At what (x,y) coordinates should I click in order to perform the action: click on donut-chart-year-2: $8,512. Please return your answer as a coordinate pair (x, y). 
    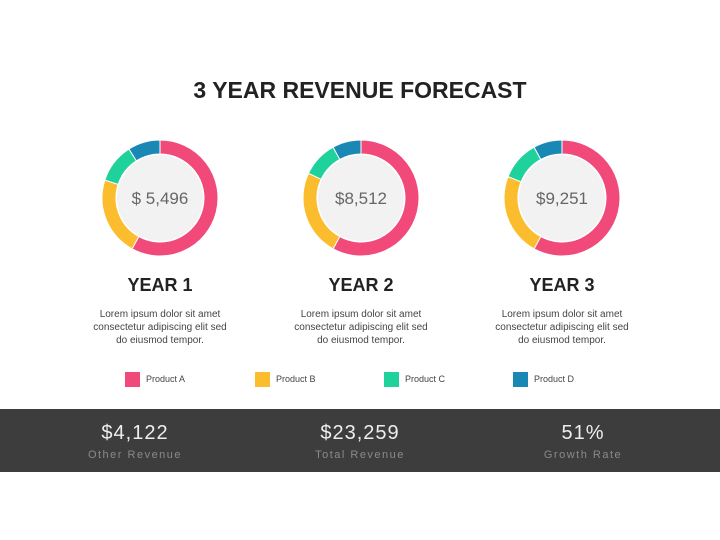
    Looking at the image, I should click on (361, 198).